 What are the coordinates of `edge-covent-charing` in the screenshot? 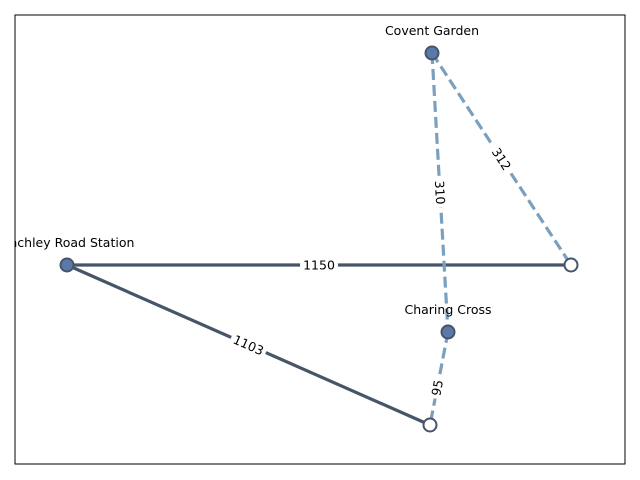 It's located at (440, 192).